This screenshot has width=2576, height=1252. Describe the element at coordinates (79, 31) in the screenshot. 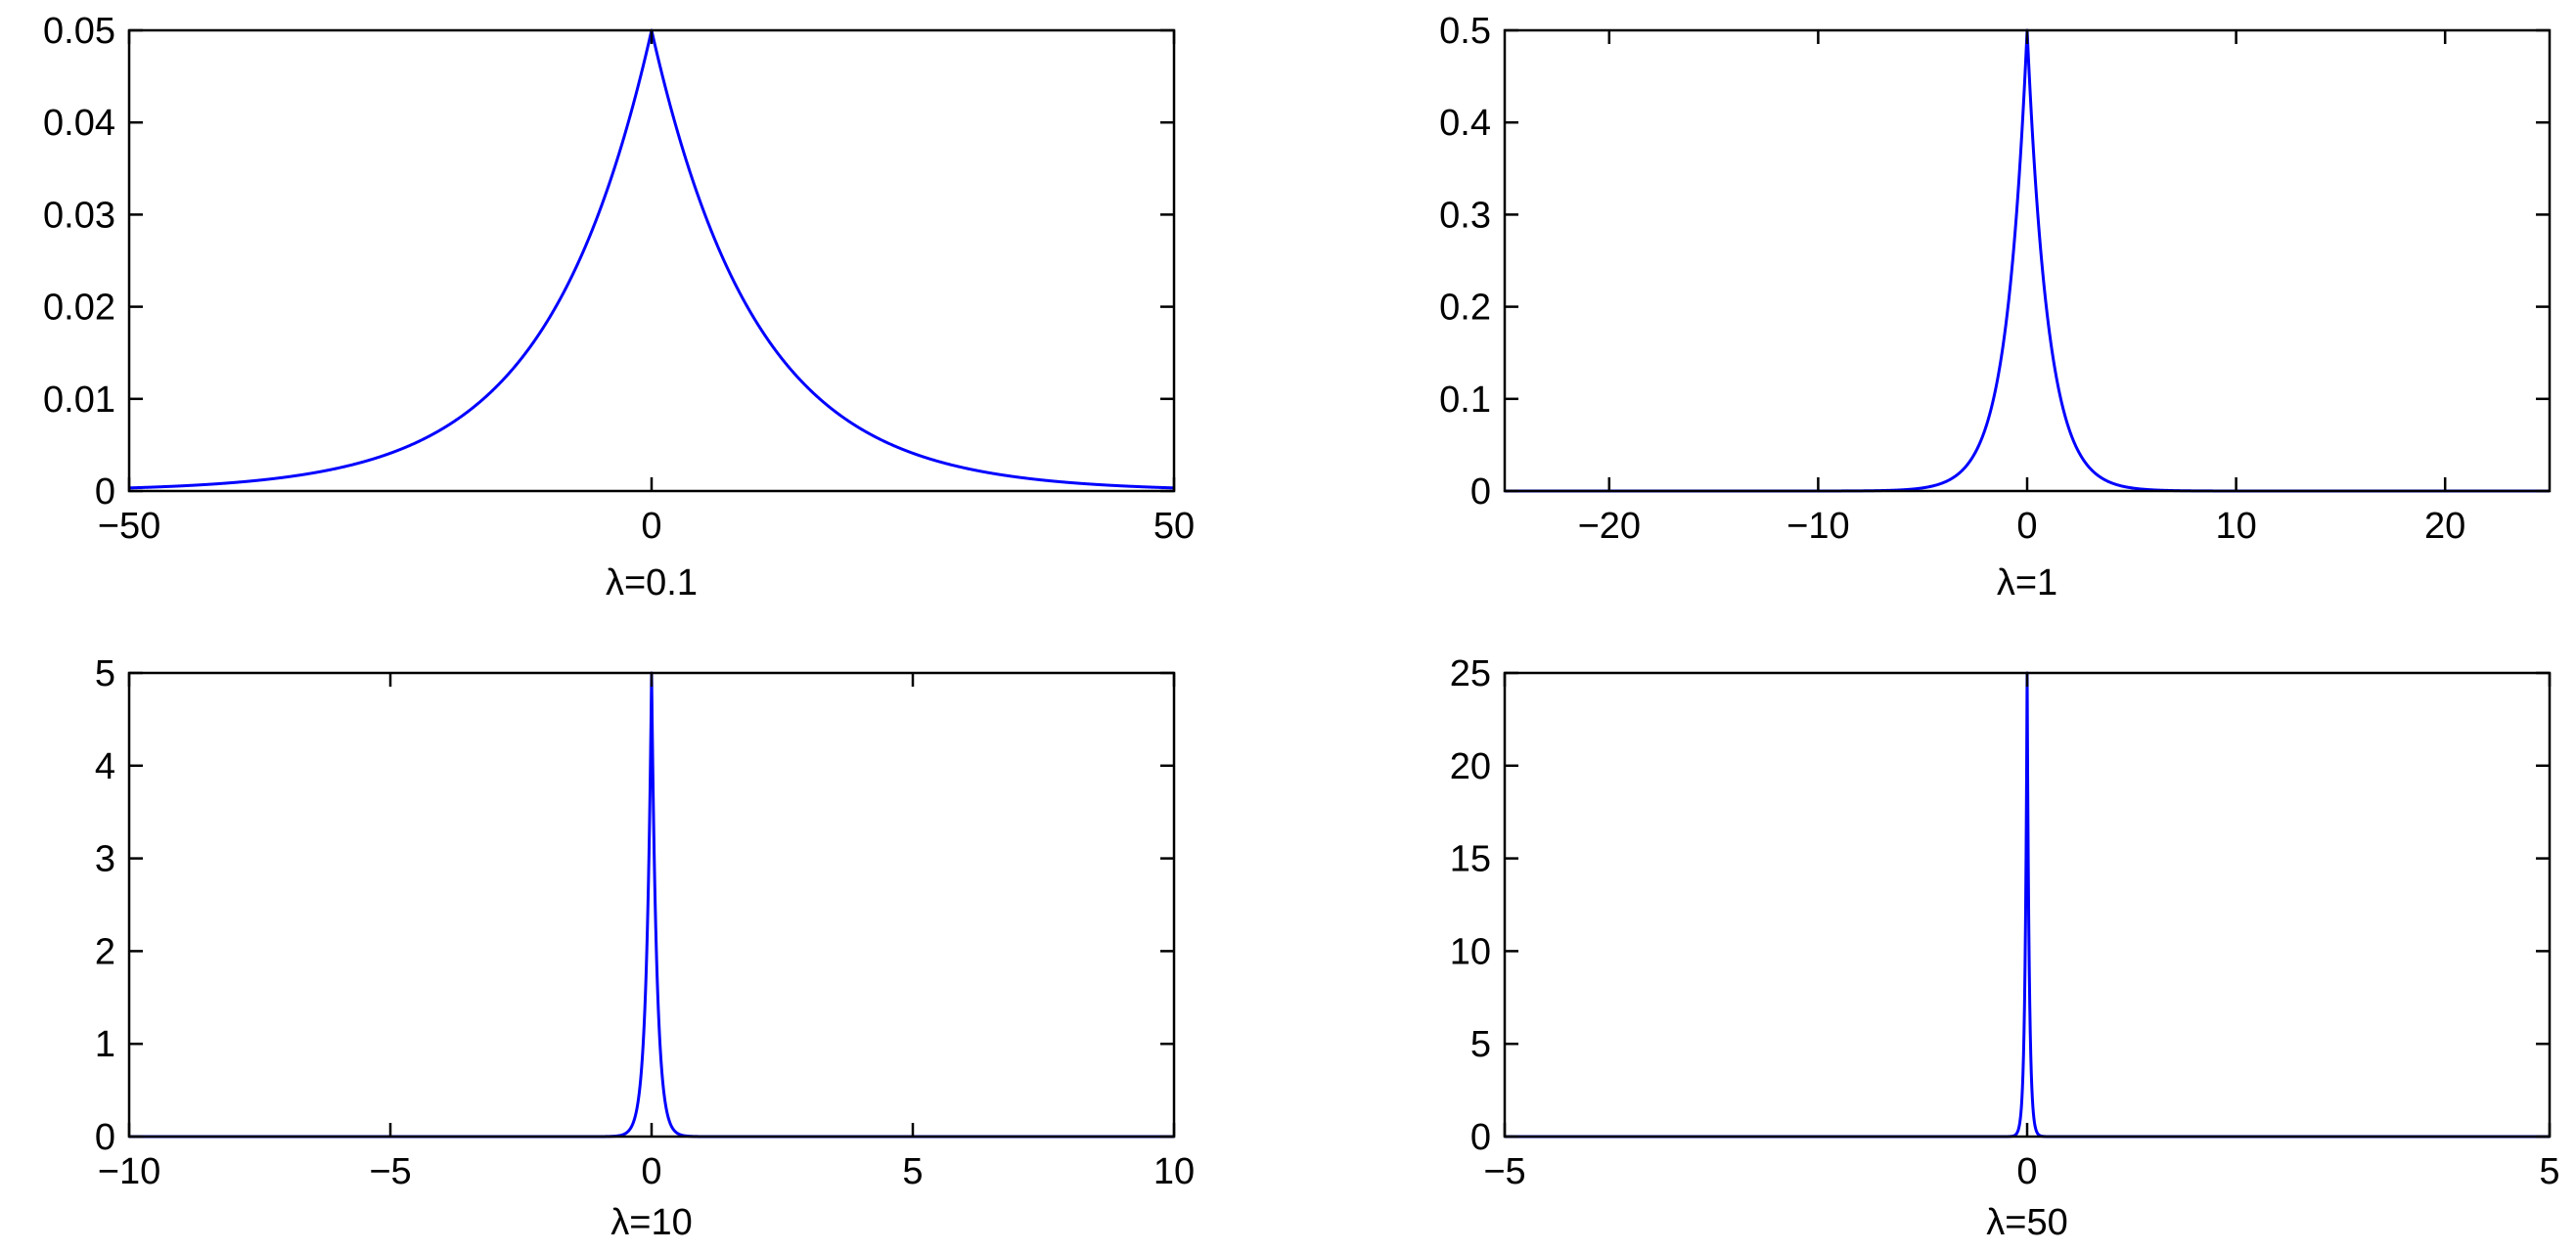

I see `y-tick-label: 0.05` at that location.